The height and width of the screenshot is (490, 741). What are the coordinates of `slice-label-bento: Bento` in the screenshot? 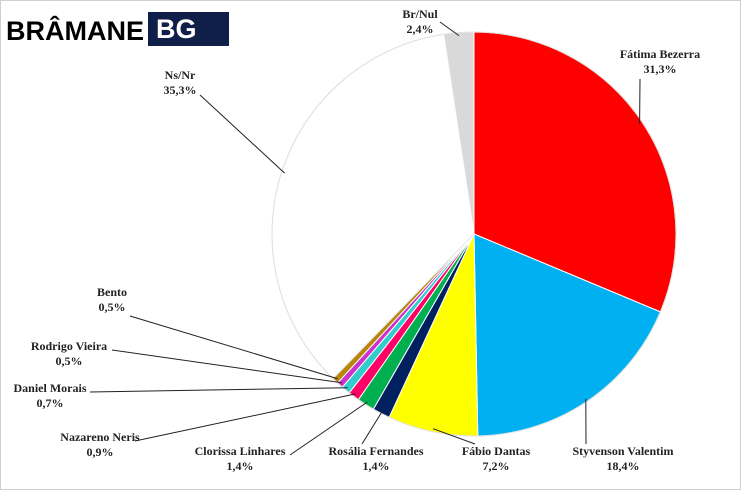 It's located at (112, 292).